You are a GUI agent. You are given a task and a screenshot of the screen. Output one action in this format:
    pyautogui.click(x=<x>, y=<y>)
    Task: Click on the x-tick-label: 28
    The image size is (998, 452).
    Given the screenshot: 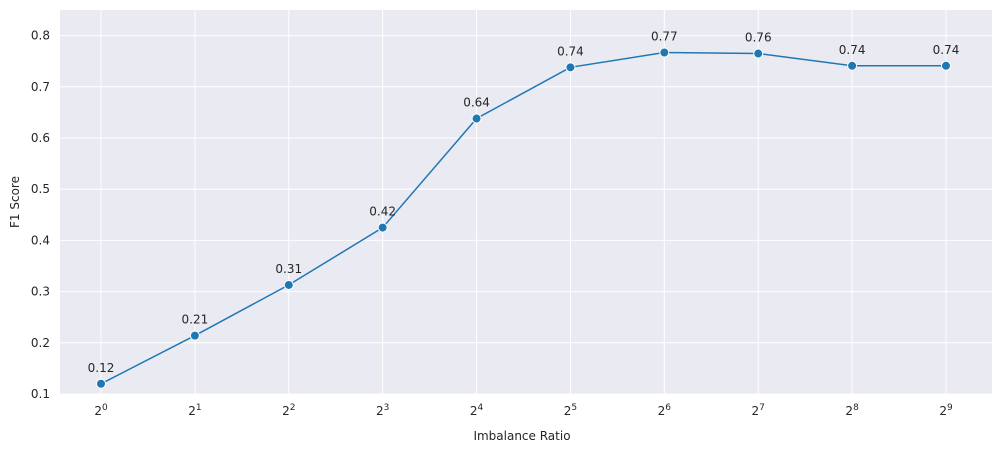 What is the action you would take?
    pyautogui.click(x=852, y=410)
    